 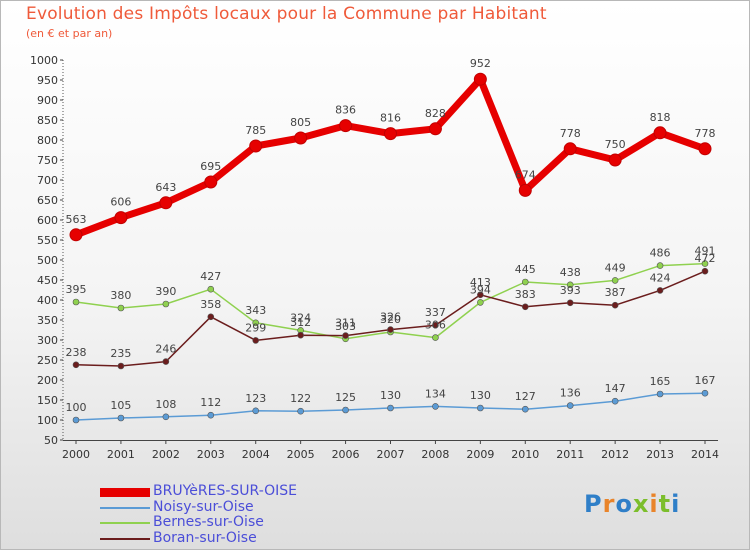 I want to click on data-label: 127, so click(x=525, y=396).